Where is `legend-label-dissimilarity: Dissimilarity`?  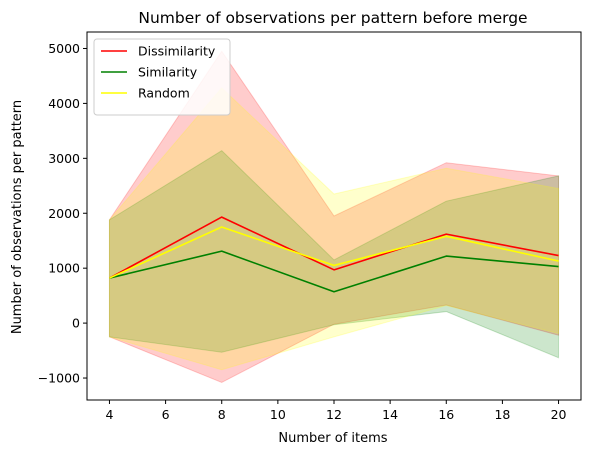 legend-label-dissimilarity: Dissimilarity is located at coordinates (177, 51).